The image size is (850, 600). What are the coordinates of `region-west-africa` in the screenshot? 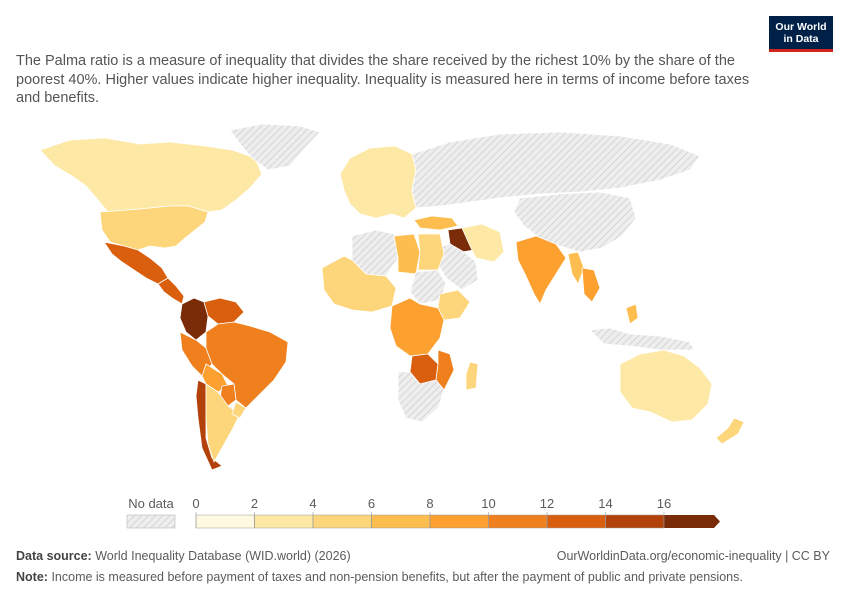 It's located at (359, 284).